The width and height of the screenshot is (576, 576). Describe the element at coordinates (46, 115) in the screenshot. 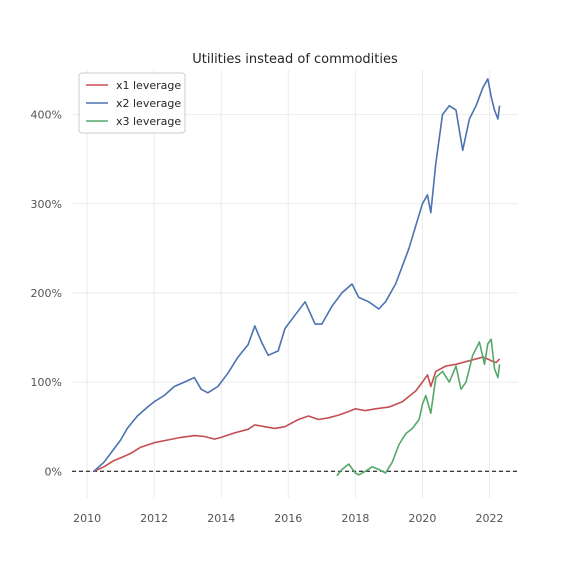

I see `y-tick-label: 400%` at that location.